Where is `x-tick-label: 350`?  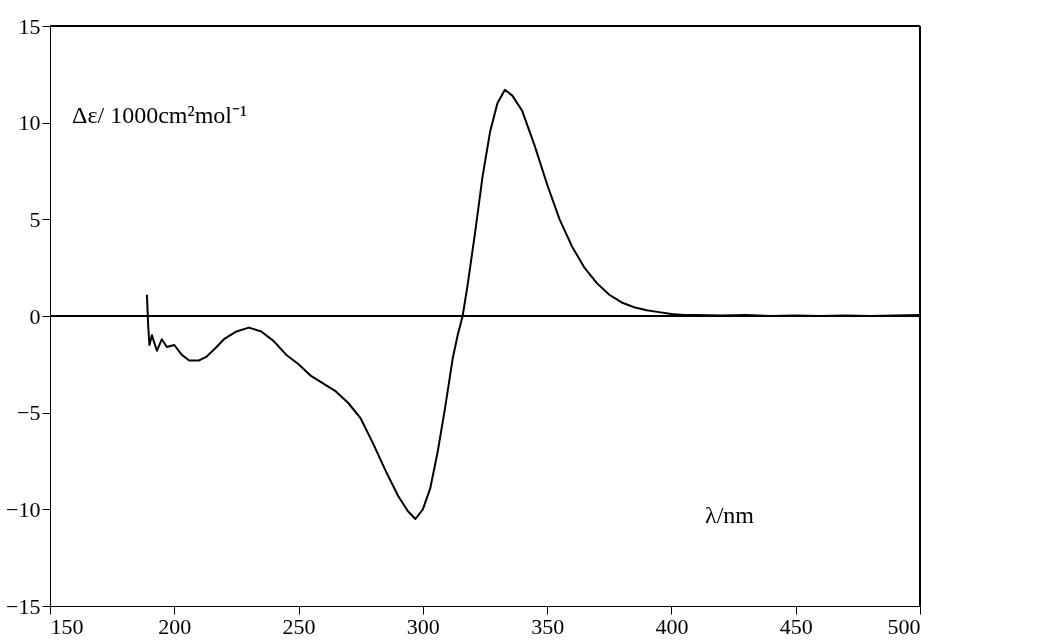
x-tick-label: 350 is located at coordinates (548, 626).